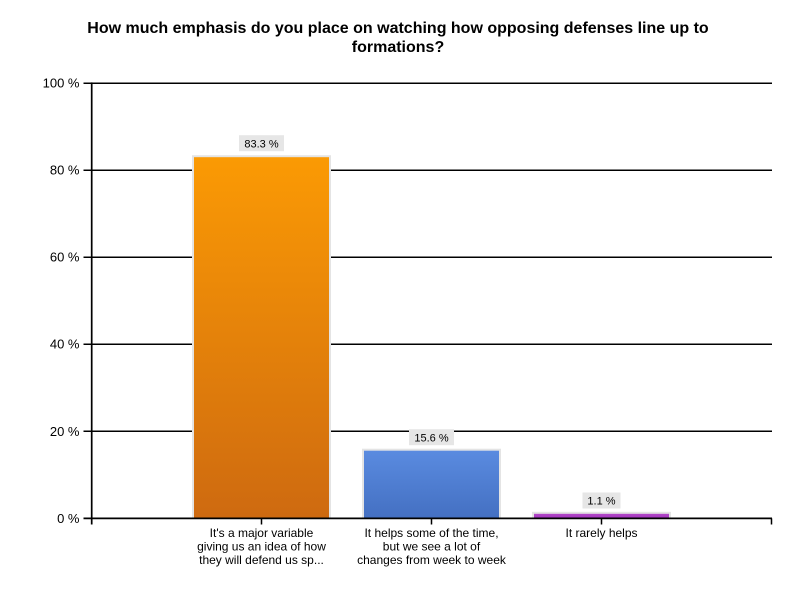 The image size is (800, 605). Describe the element at coordinates (65, 170) in the screenshot. I see `svg-text: 80 %` at that location.